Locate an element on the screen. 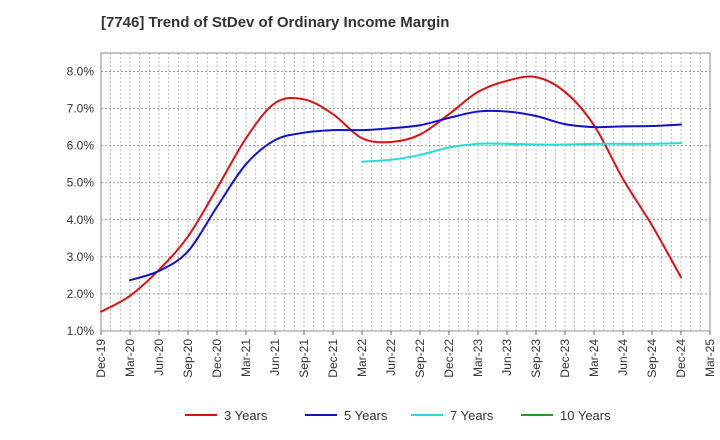 The image size is (720, 440). y-tick-label: 7.0% is located at coordinates (81, 109).